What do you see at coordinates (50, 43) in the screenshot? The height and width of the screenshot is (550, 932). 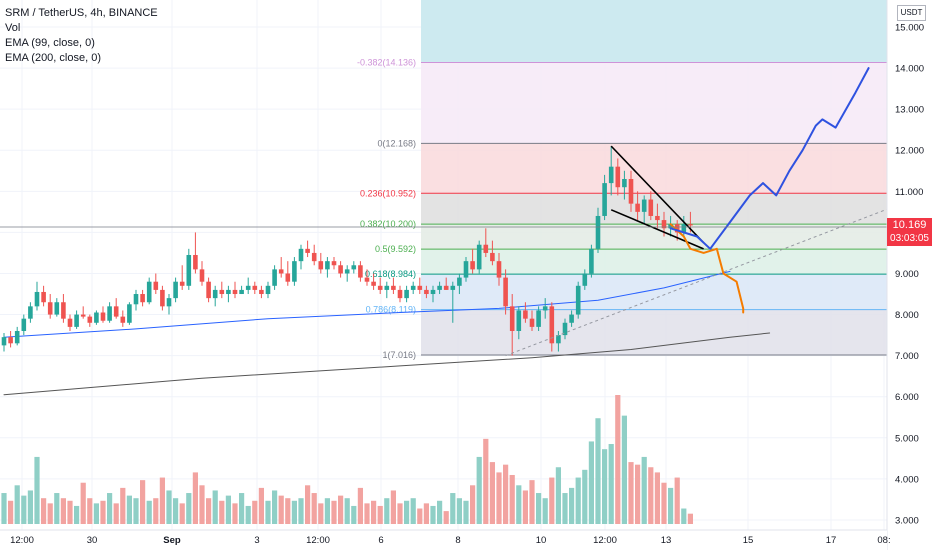 I see `indicator-ema-99: EMA (99, close, 0)` at bounding box center [50, 43].